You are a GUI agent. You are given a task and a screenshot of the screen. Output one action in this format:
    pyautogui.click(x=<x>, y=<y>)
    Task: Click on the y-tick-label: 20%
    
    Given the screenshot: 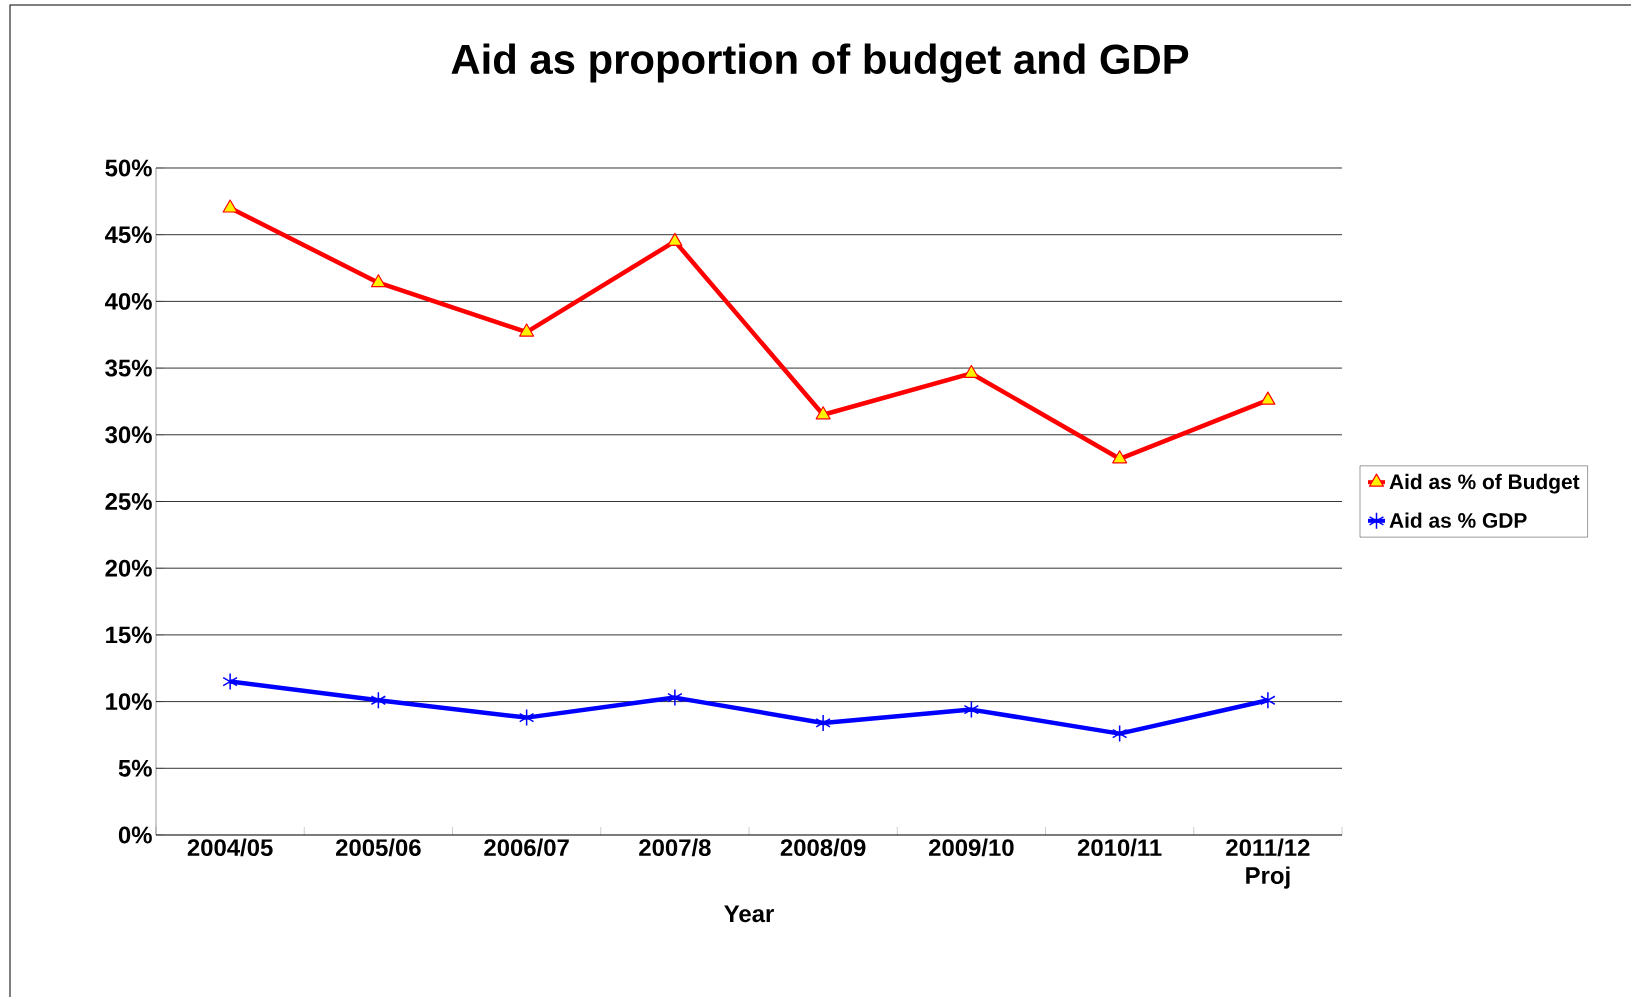 What is the action you would take?
    pyautogui.click(x=128, y=568)
    